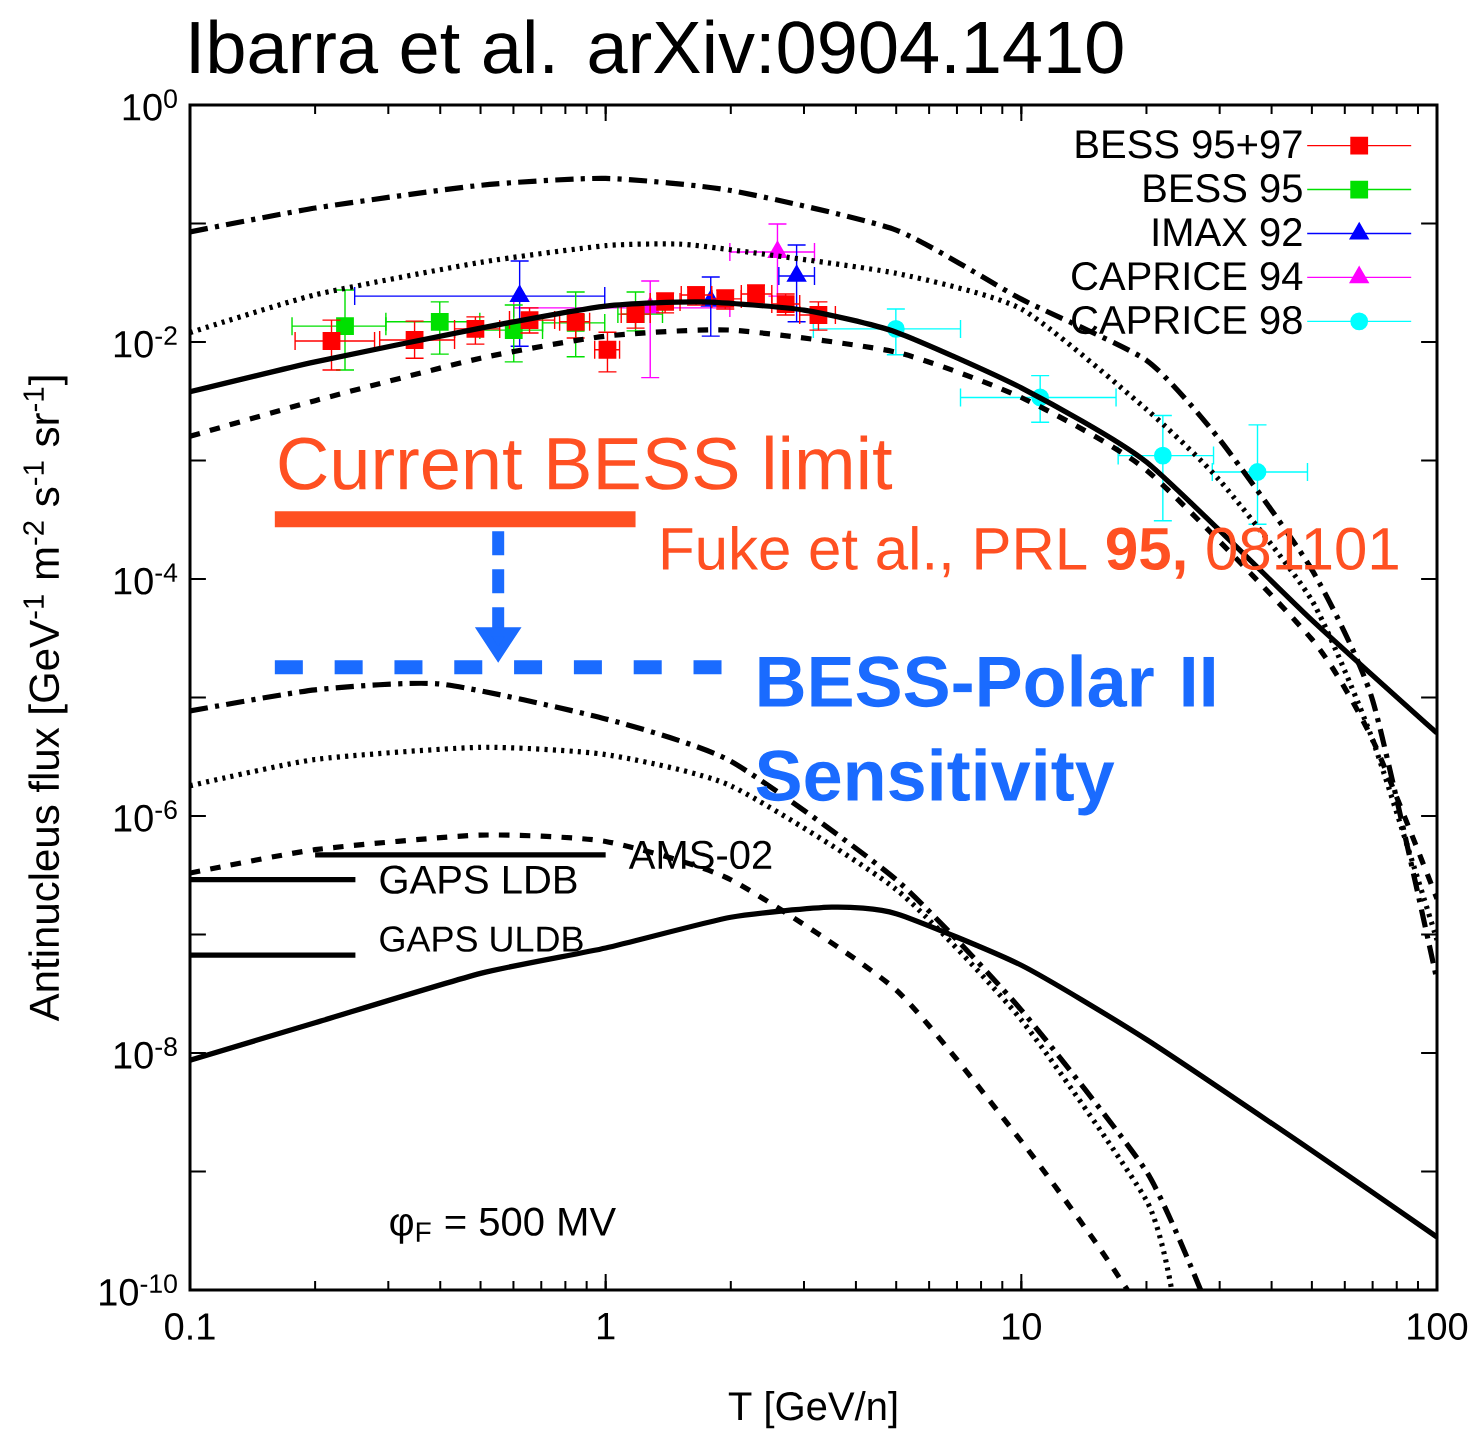  I want to click on legend-label: BESS 95, so click(1223, 188).